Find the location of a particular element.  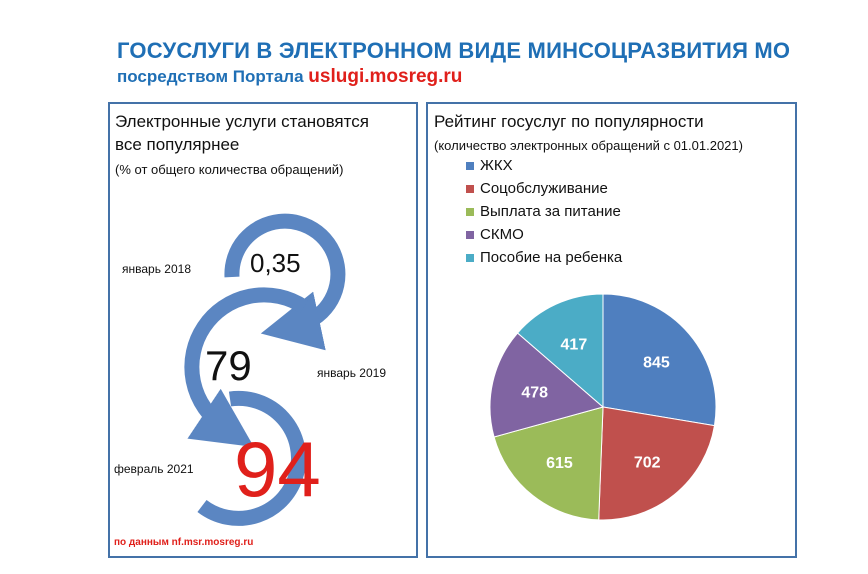

pie-data-label: 845 is located at coordinates (656, 363).